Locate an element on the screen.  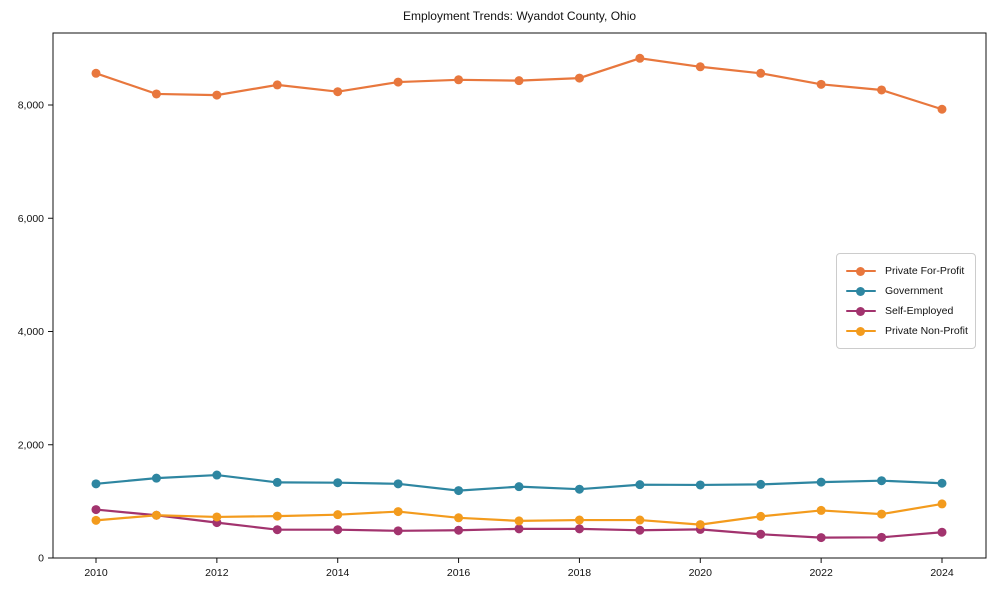
legend-label: Private For-Profit is located at coordinates (925, 271).